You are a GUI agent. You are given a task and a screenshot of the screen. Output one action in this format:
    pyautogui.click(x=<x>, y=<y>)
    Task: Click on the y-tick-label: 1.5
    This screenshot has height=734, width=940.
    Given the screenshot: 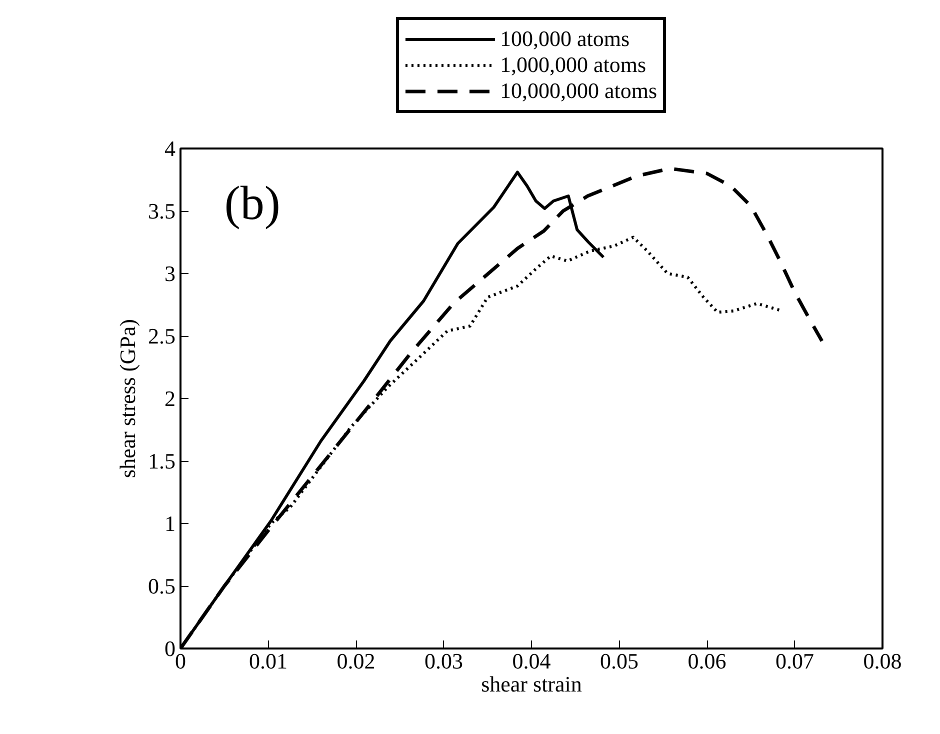 What is the action you would take?
    pyautogui.click(x=162, y=461)
    